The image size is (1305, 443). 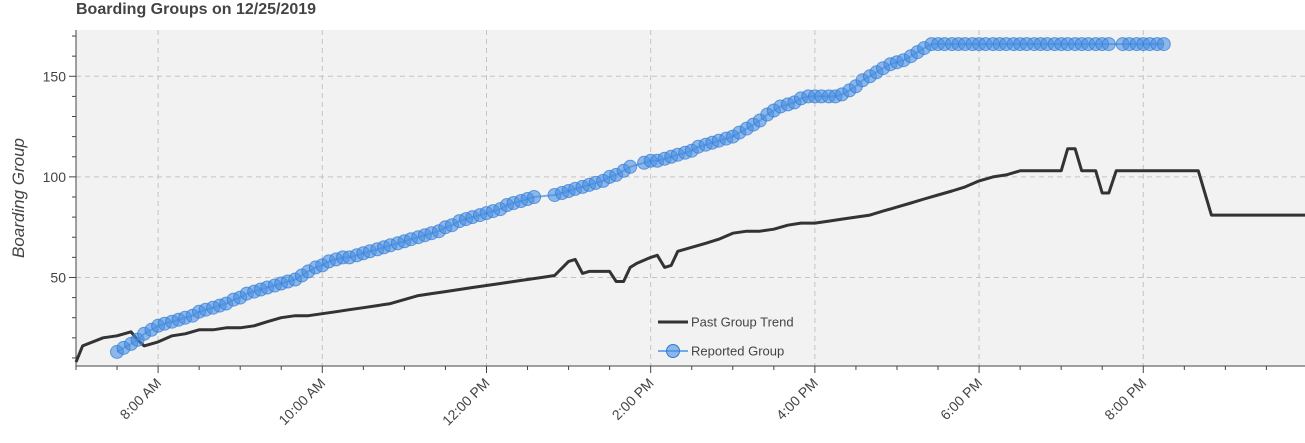 What do you see at coordinates (141, 399) in the screenshot?
I see `x-tick-label: 8:00 AM` at bounding box center [141, 399].